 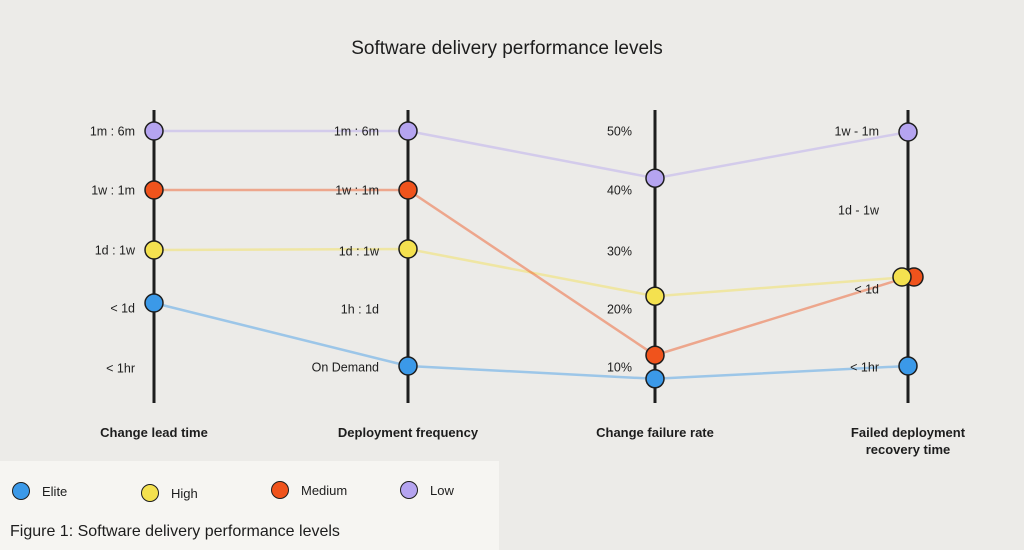 I want to click on axis-title: Change lead time, so click(x=154, y=432).